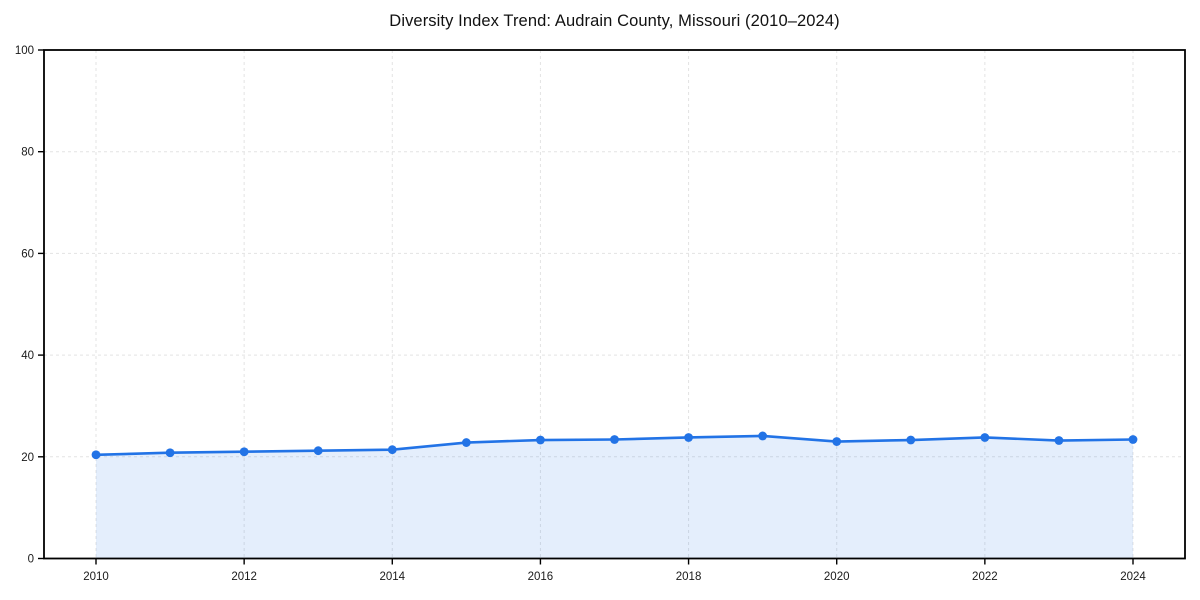  Describe the element at coordinates (1133, 577) in the screenshot. I see `x-tick-label: 2024` at that location.